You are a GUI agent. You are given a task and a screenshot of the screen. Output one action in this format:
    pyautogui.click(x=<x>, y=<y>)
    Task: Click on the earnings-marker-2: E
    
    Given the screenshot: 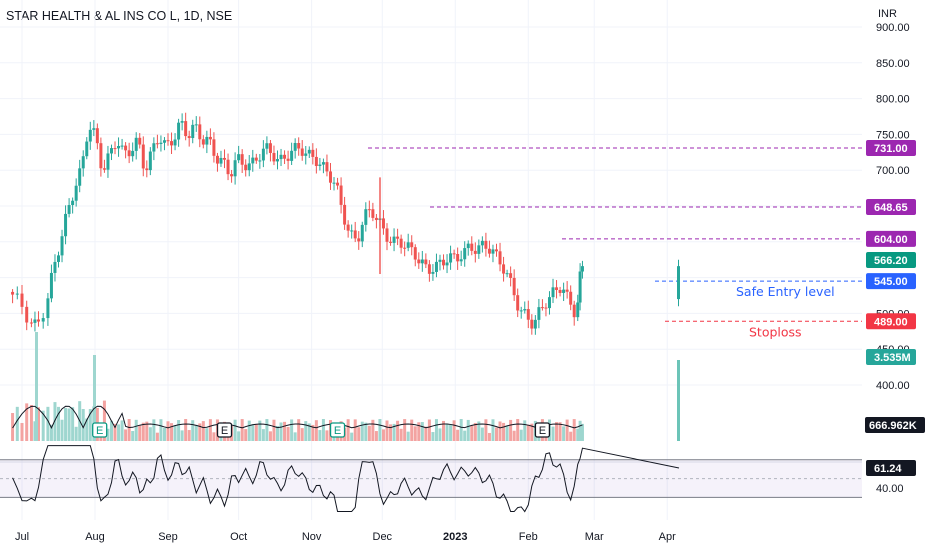 What is the action you would take?
    pyautogui.click(x=337, y=430)
    